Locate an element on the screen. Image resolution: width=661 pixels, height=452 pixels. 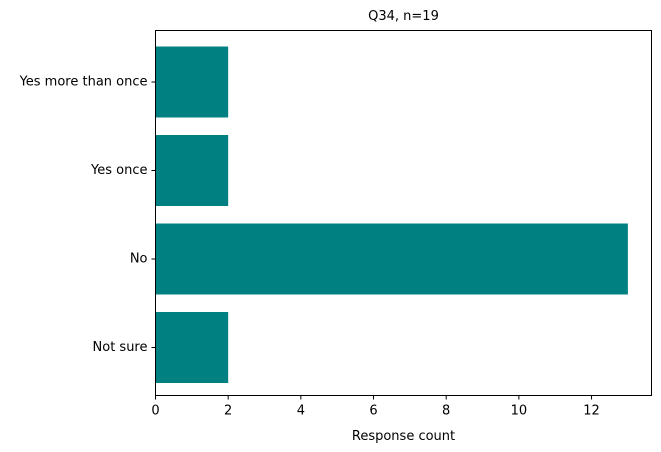
x-tick-label: 0 is located at coordinates (155, 411).